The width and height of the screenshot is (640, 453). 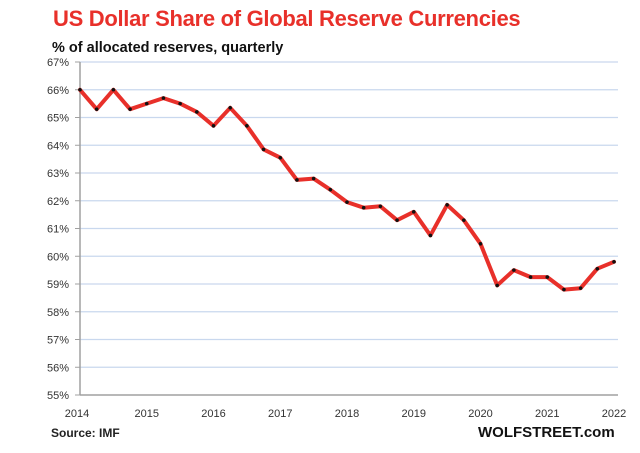 What do you see at coordinates (58, 341) in the screenshot?
I see `y-tick-label: 57%` at bounding box center [58, 341].